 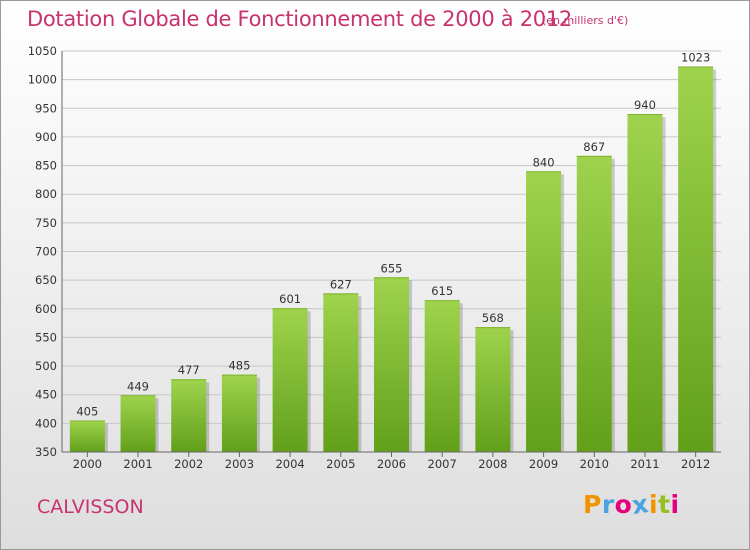 I want to click on proxiti-logo: Proxiti, so click(x=631, y=504).